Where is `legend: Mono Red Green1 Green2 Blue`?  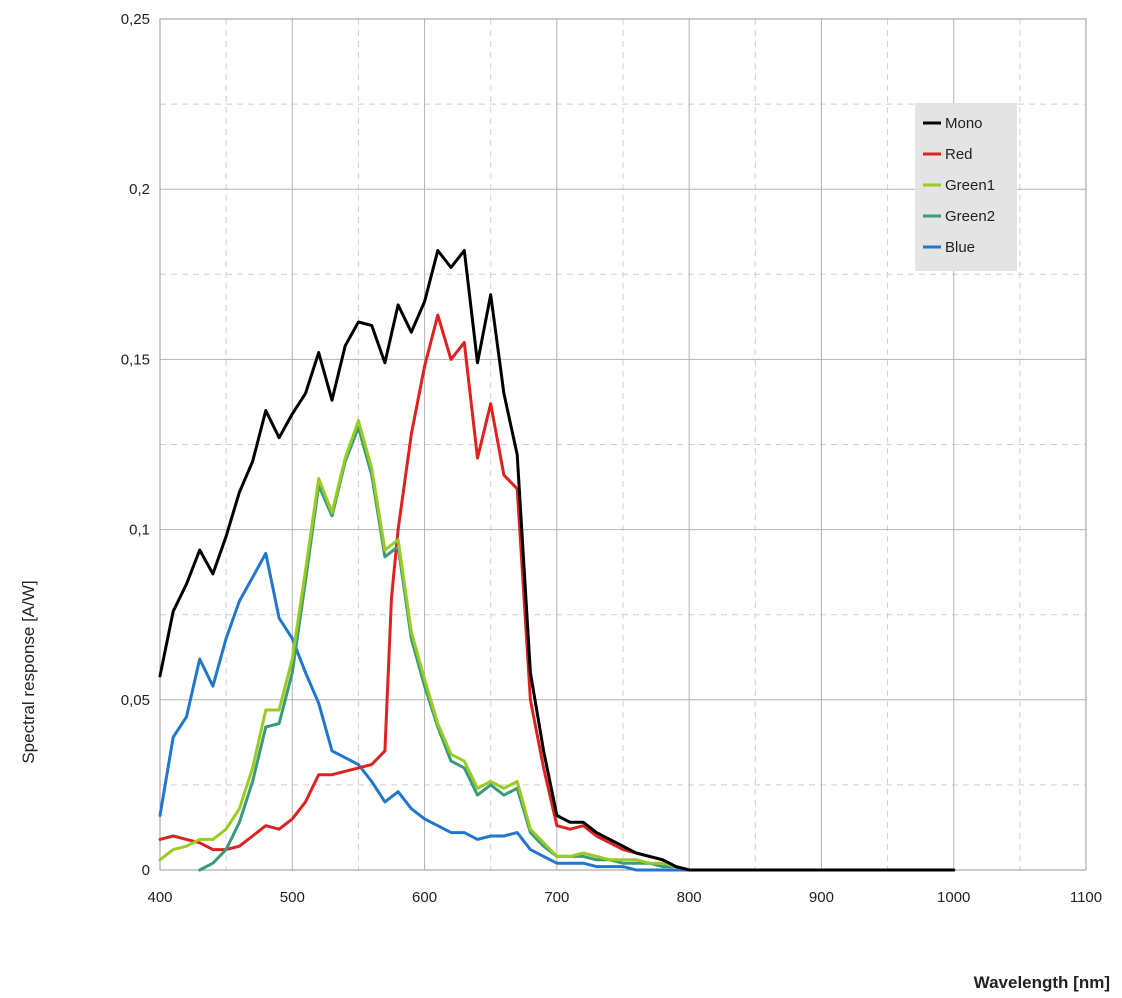 legend: Mono Red Green1 Green2 Blue is located at coordinates (966, 187).